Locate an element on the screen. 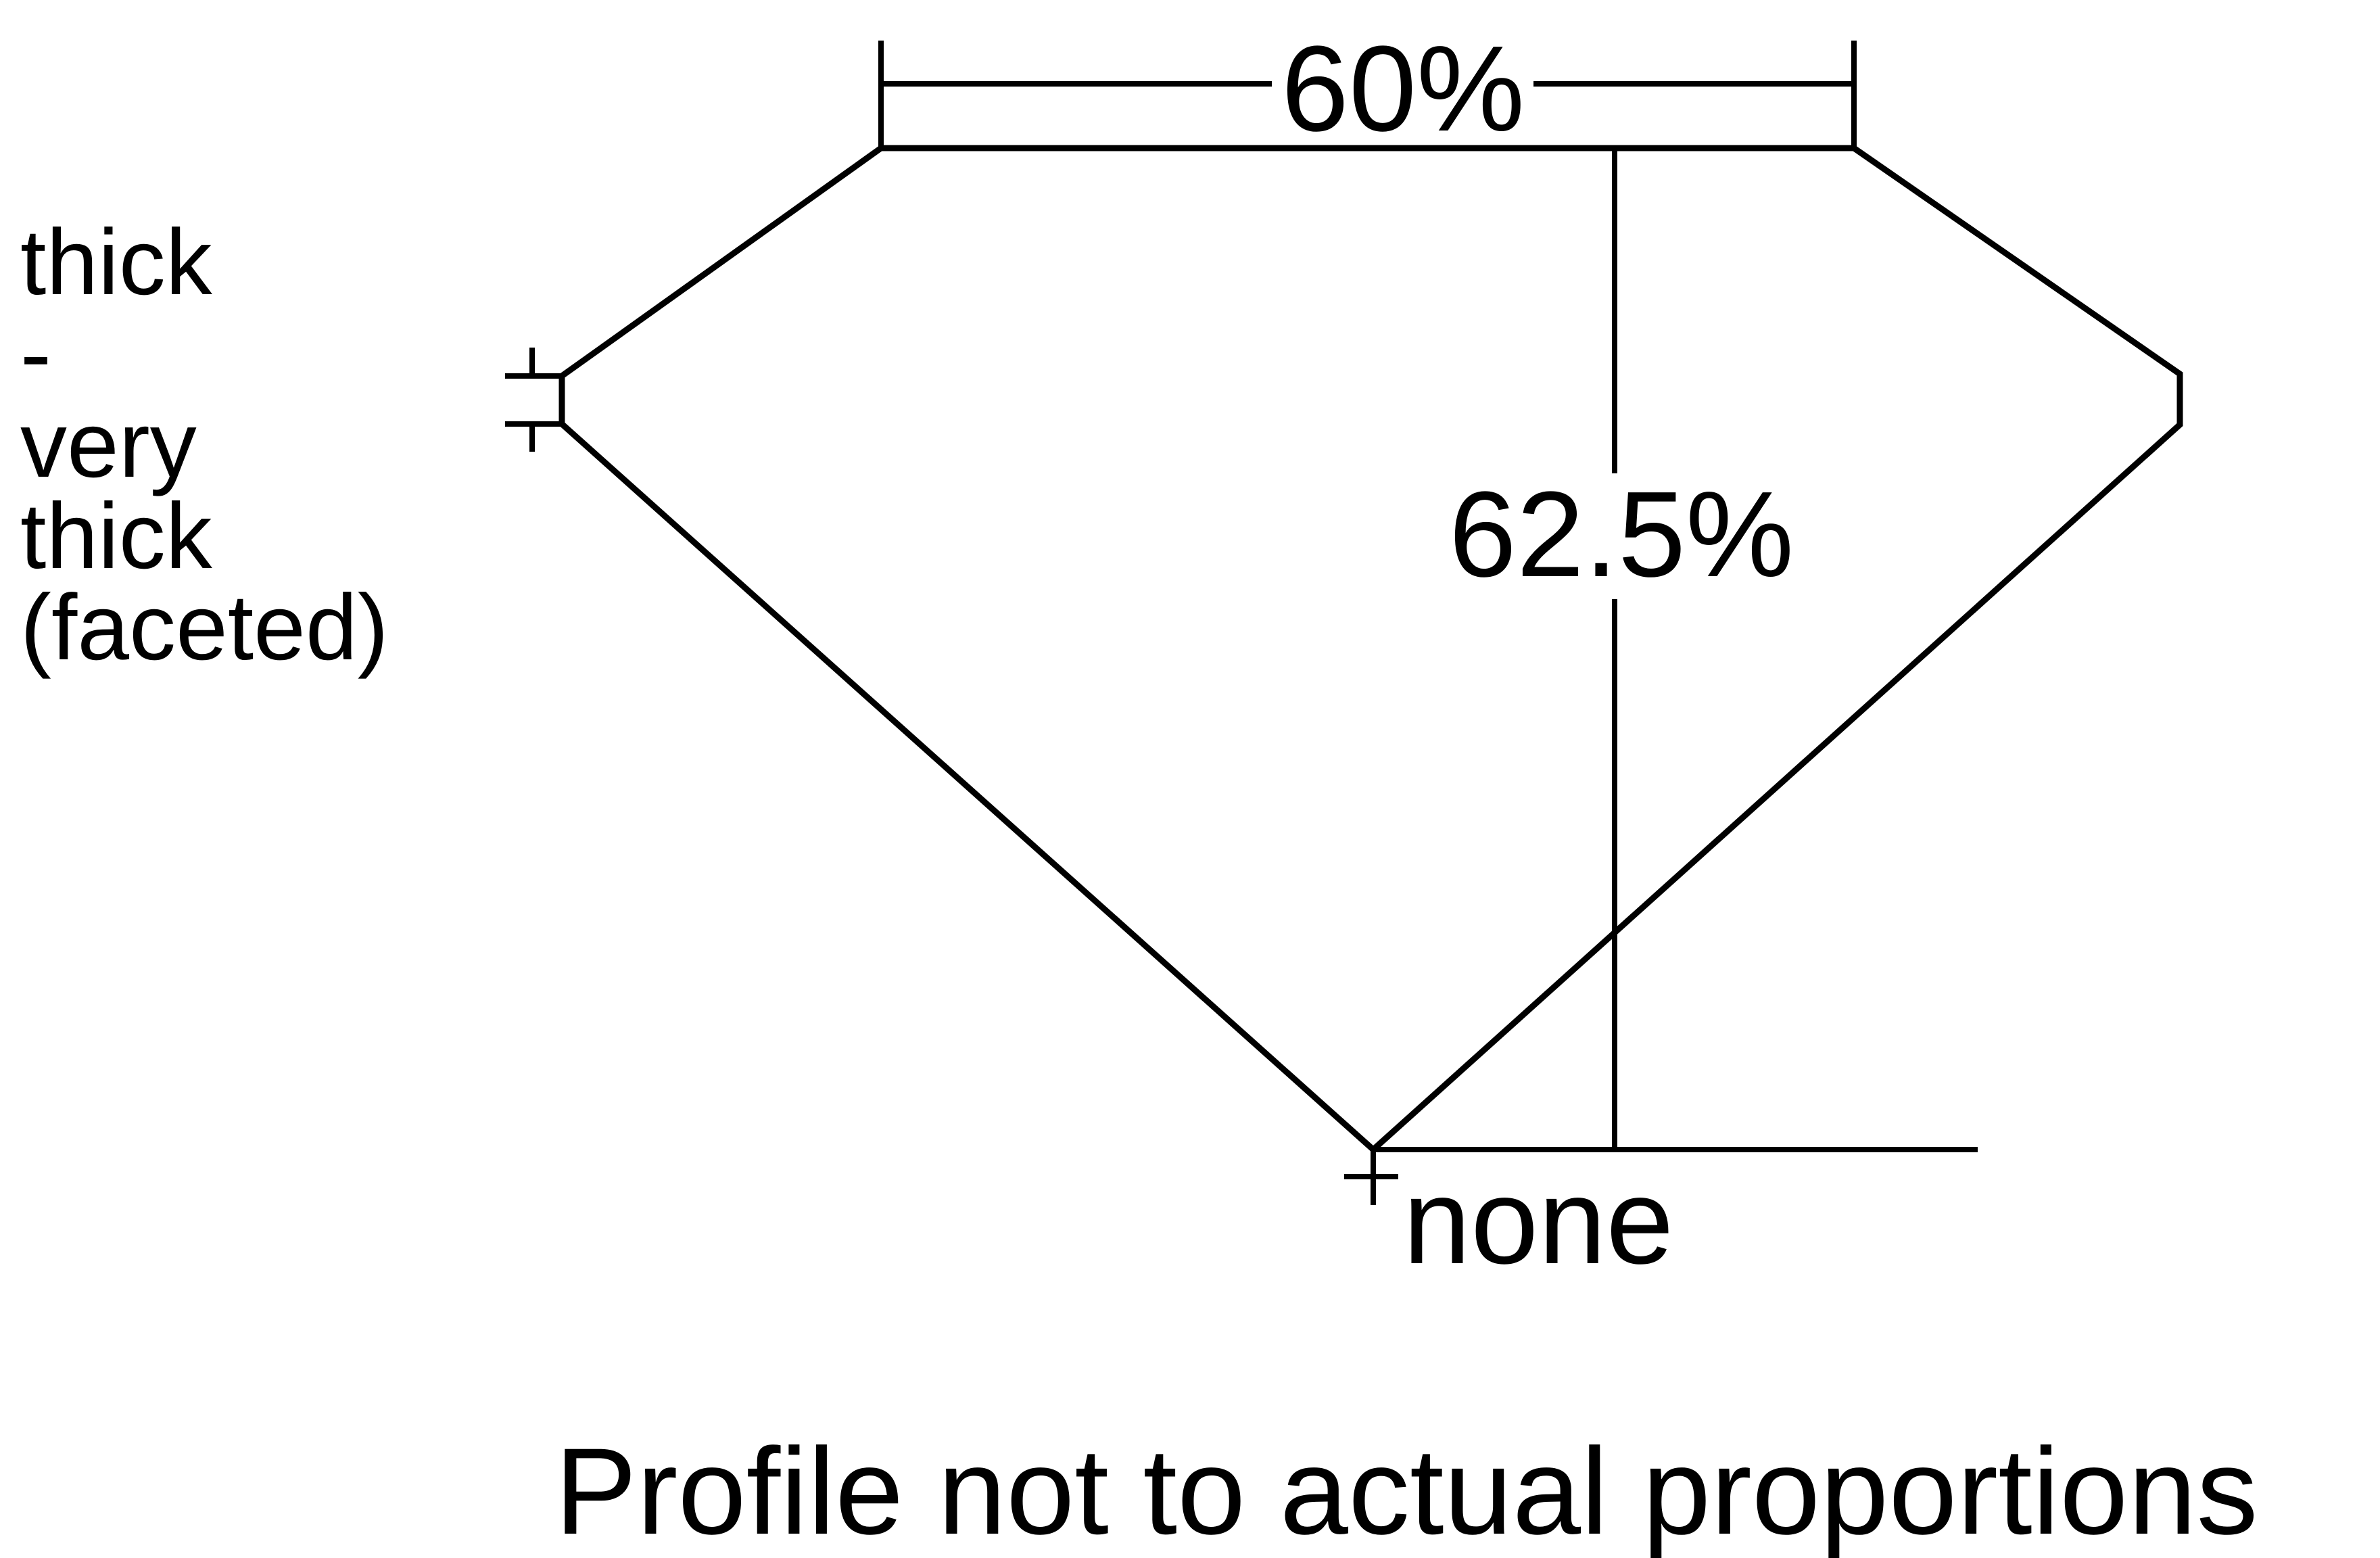 The width and height of the screenshot is (2380, 1558). caption: Profile not to actual proportions is located at coordinates (1406, 1490).